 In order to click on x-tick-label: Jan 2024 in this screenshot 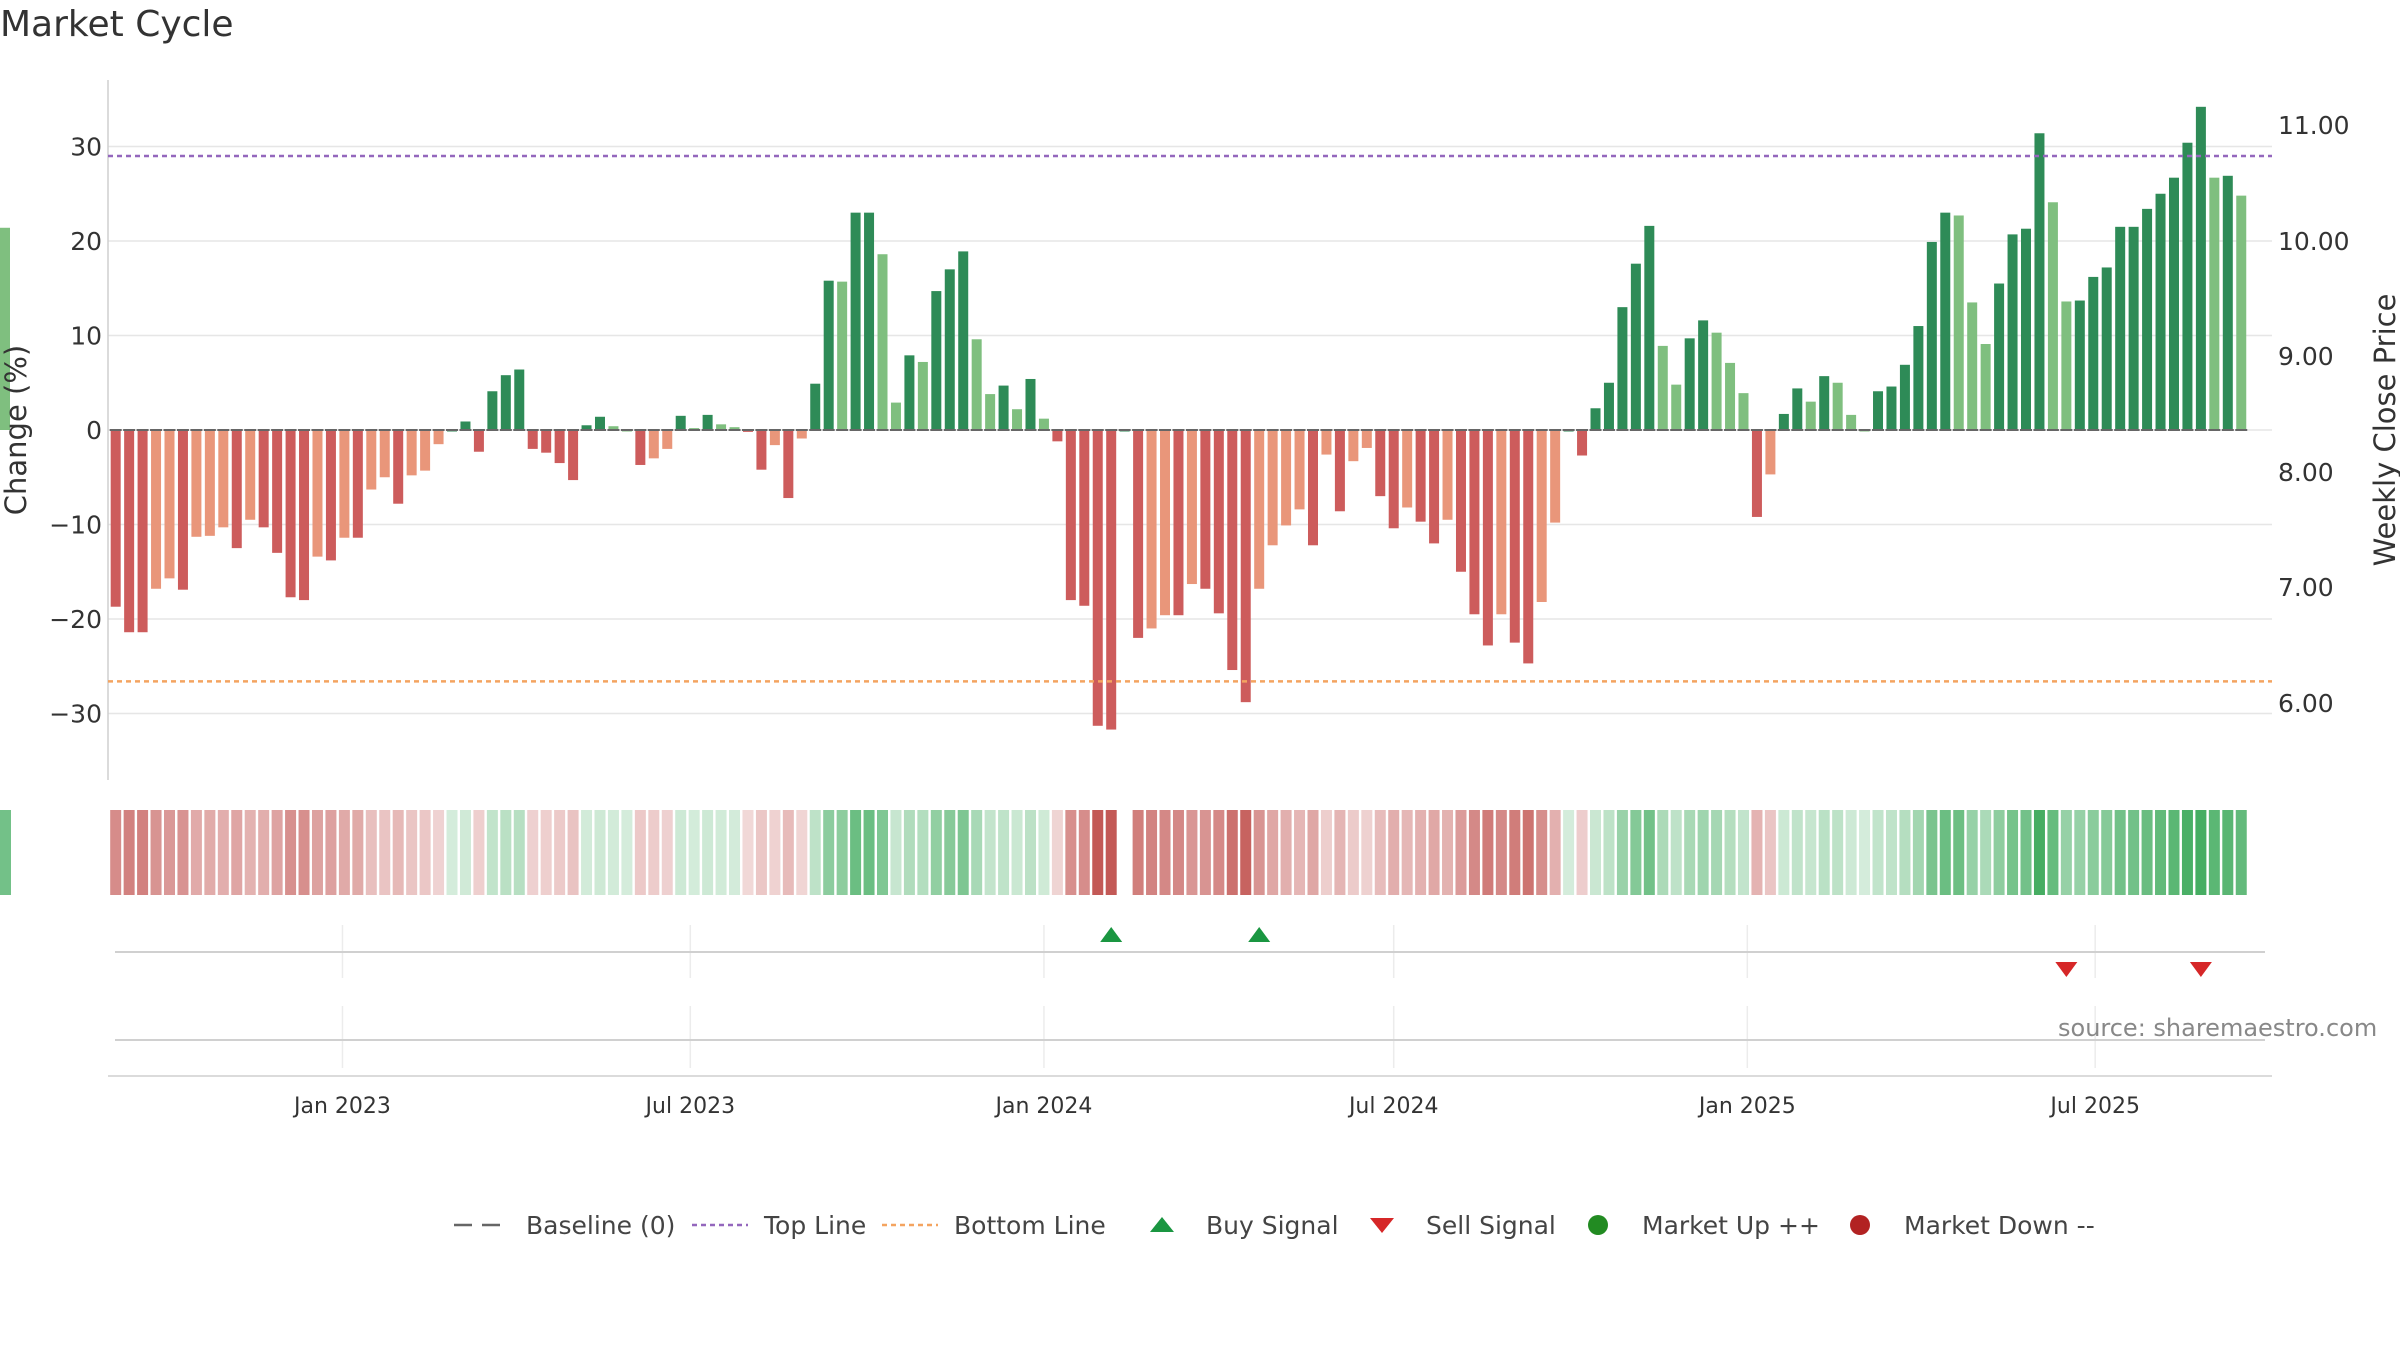, I will do `click(1042, 1106)`.